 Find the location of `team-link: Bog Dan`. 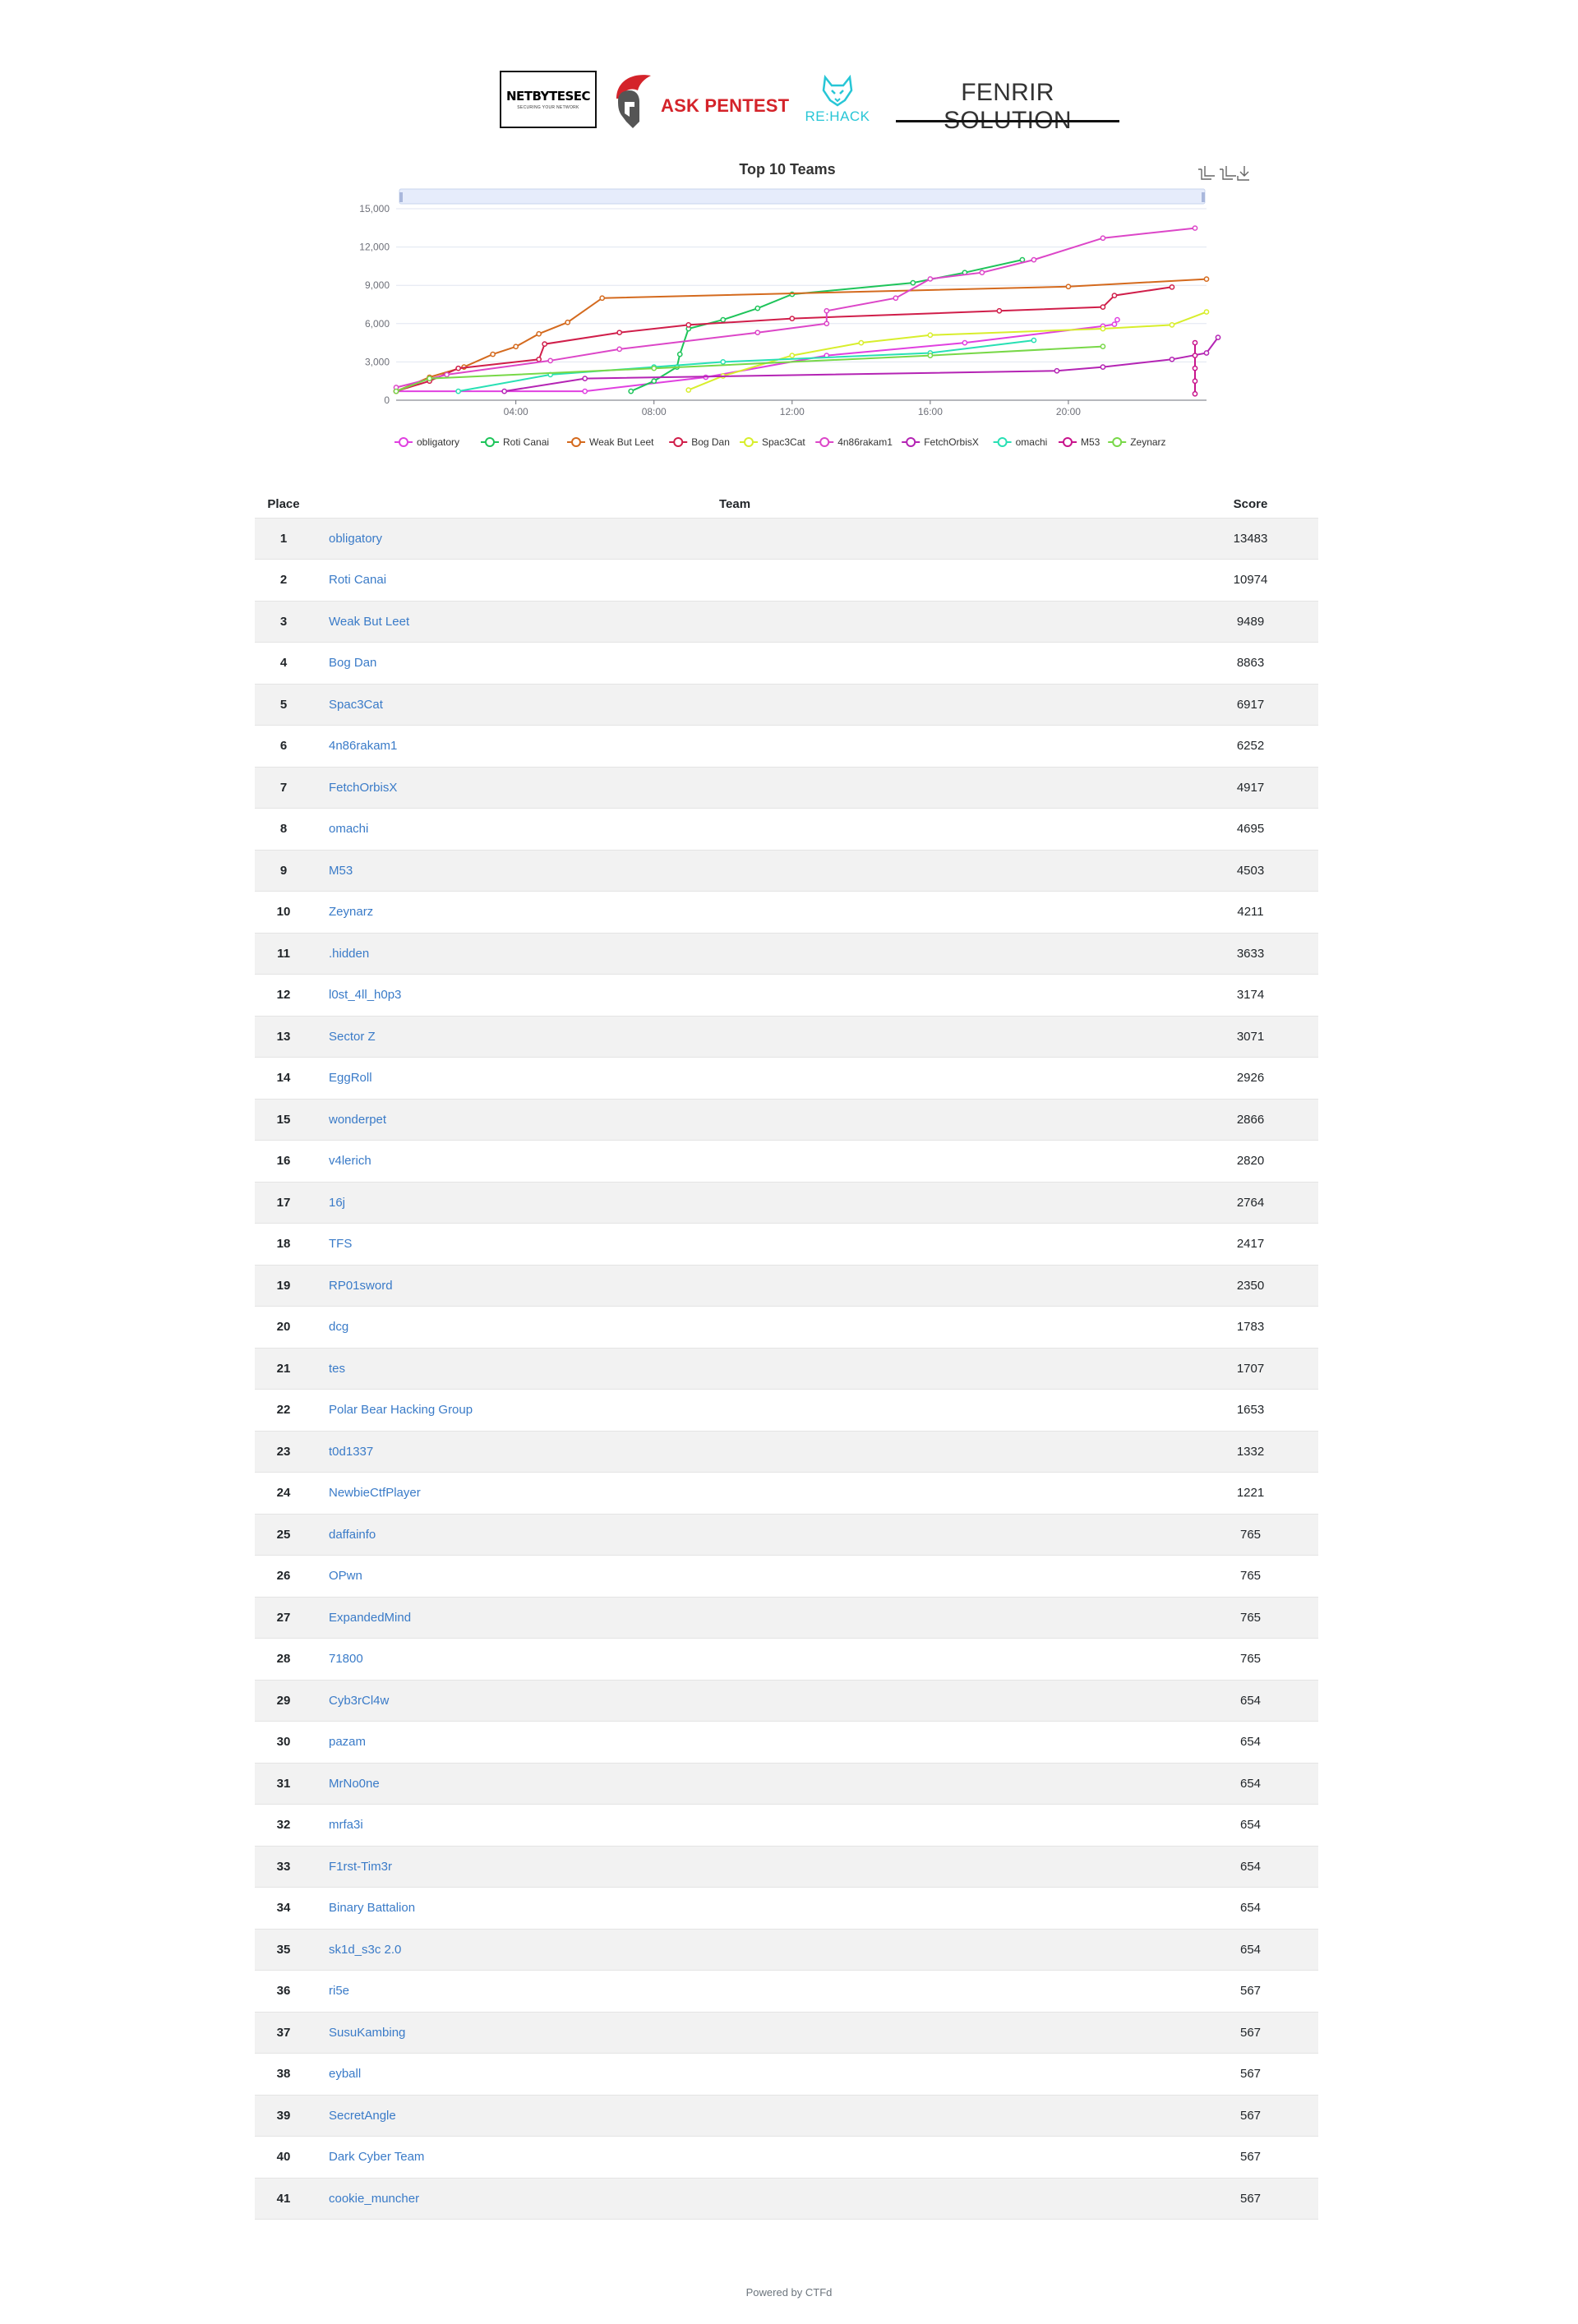

team-link: Bog Dan is located at coordinates (353, 663).